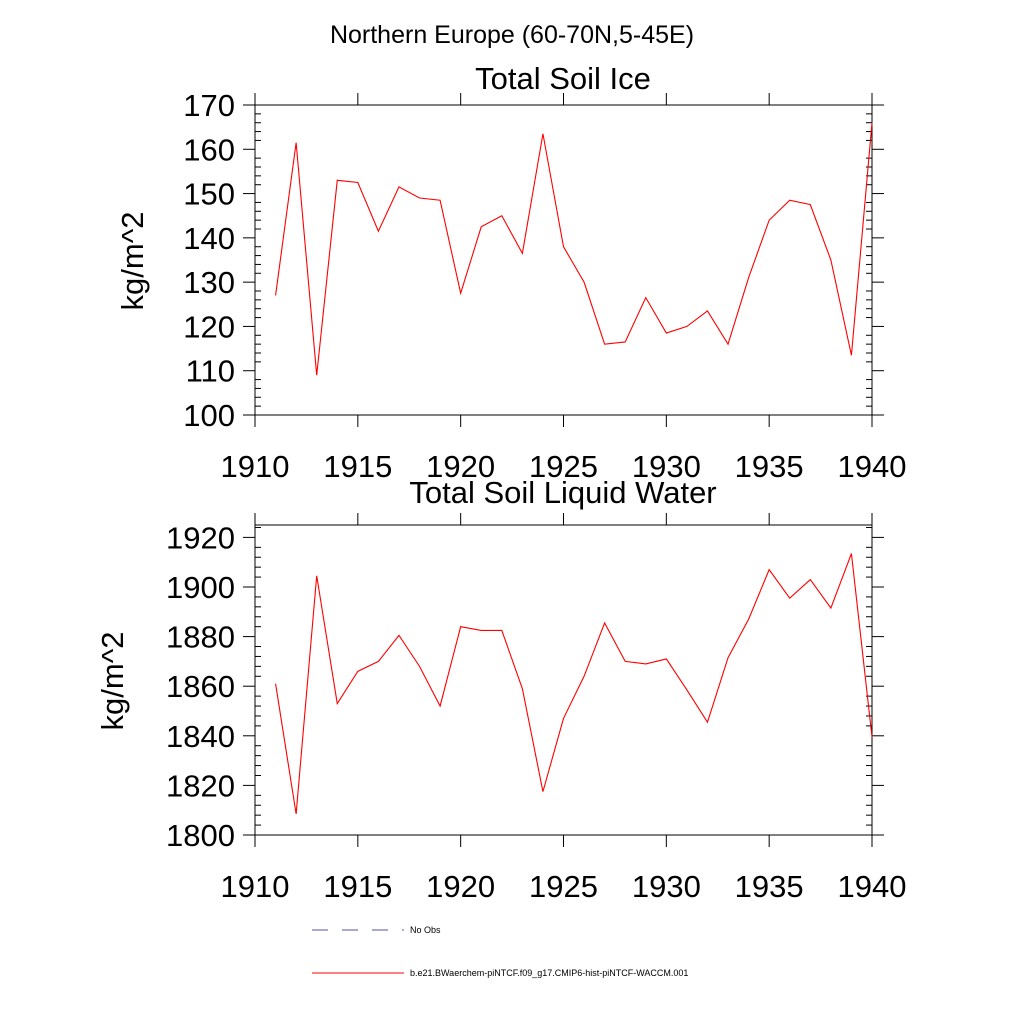 The height and width of the screenshot is (1029, 1024). What do you see at coordinates (563, 78) in the screenshot?
I see `panel-title: Total Soil Ice` at bounding box center [563, 78].